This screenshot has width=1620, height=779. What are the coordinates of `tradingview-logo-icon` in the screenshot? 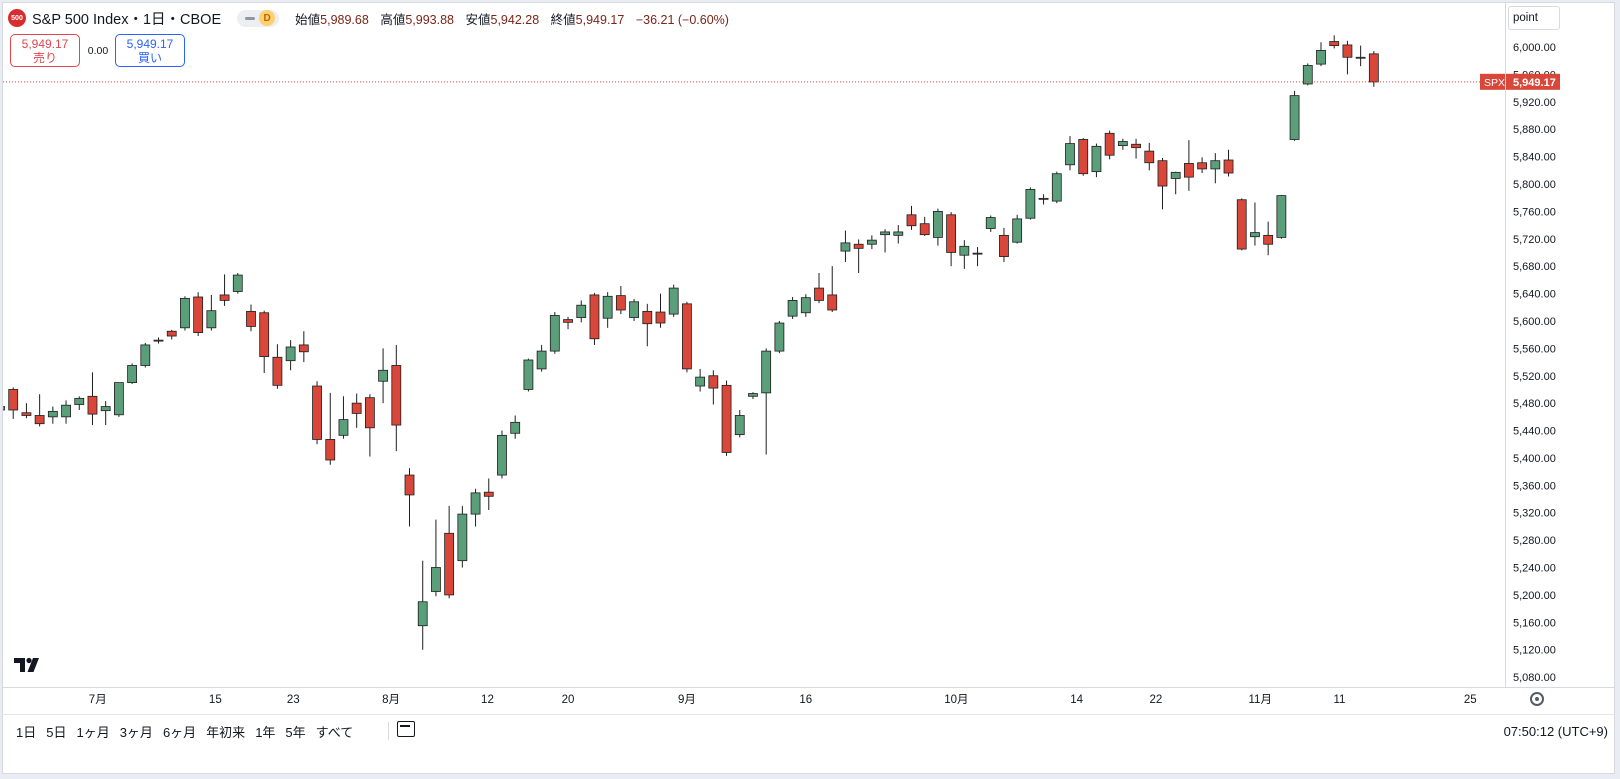 It's located at (29, 665).